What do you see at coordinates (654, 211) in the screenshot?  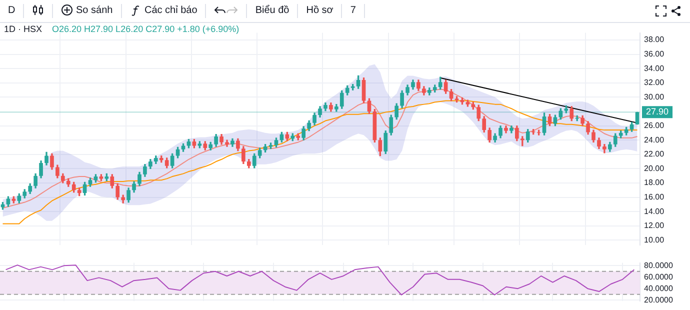 I see `y-tick-label: 14.00` at bounding box center [654, 211].